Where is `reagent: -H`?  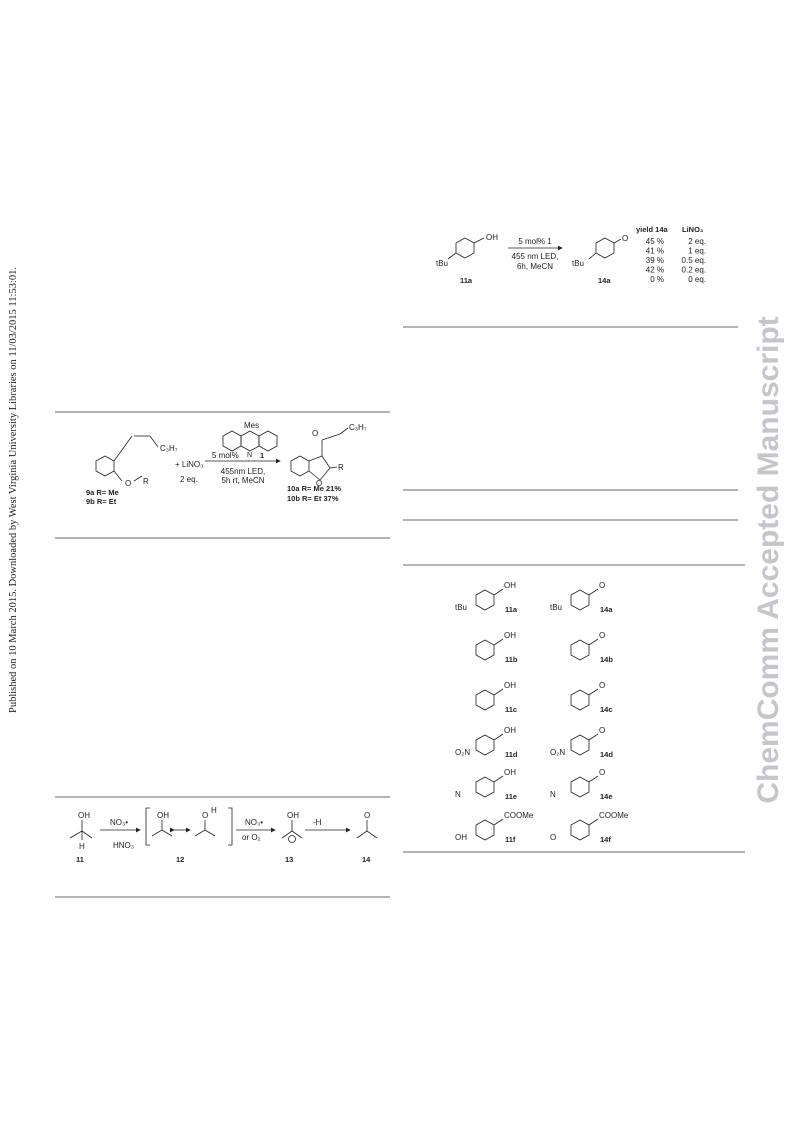
reagent: -H is located at coordinates (317, 822).